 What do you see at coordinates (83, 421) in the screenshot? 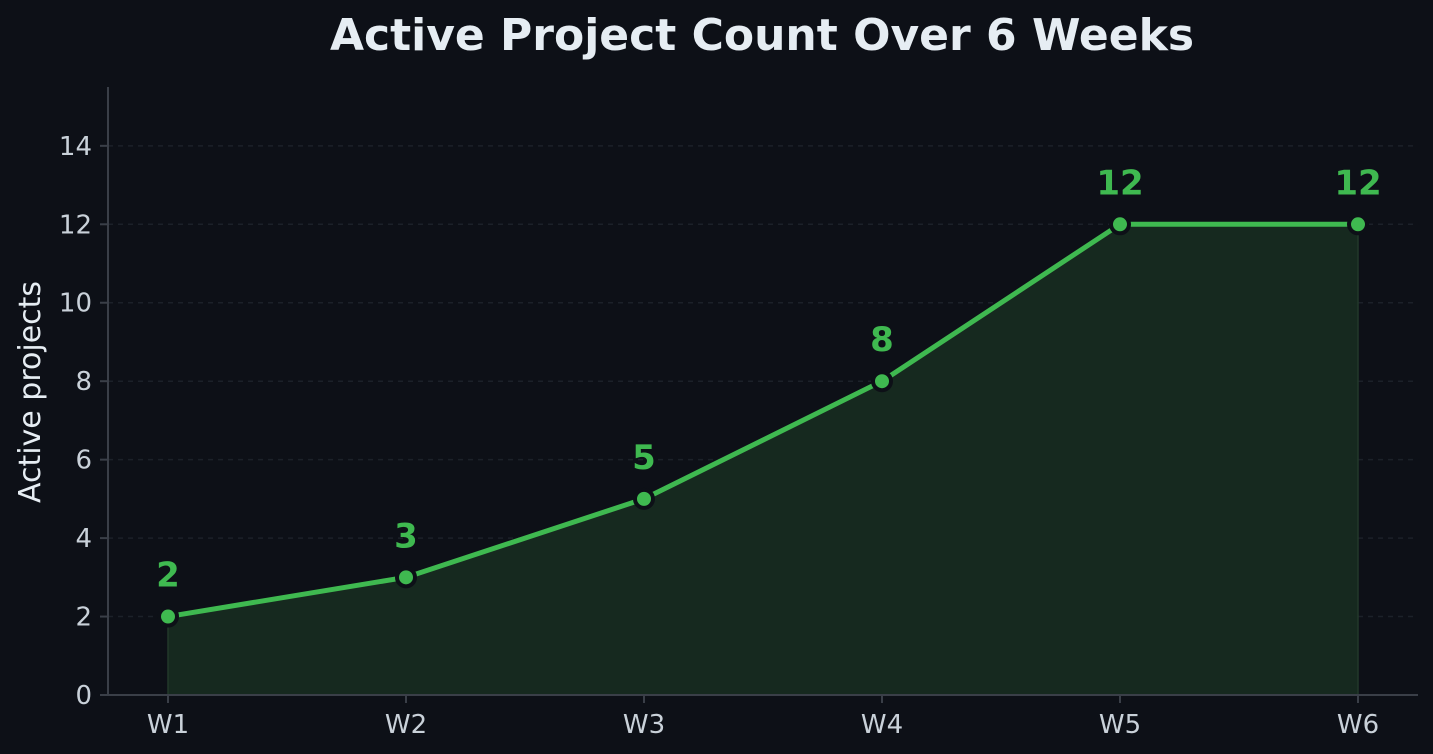
I see `y-axis-ticks: 0 2 4 6 8 10 12 14` at bounding box center [83, 421].